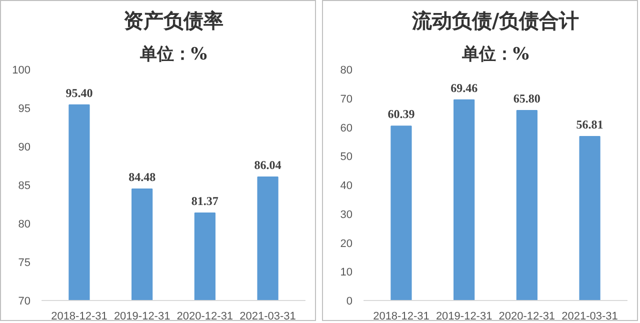  I want to click on y-tick-label: 40, so click(346, 186).